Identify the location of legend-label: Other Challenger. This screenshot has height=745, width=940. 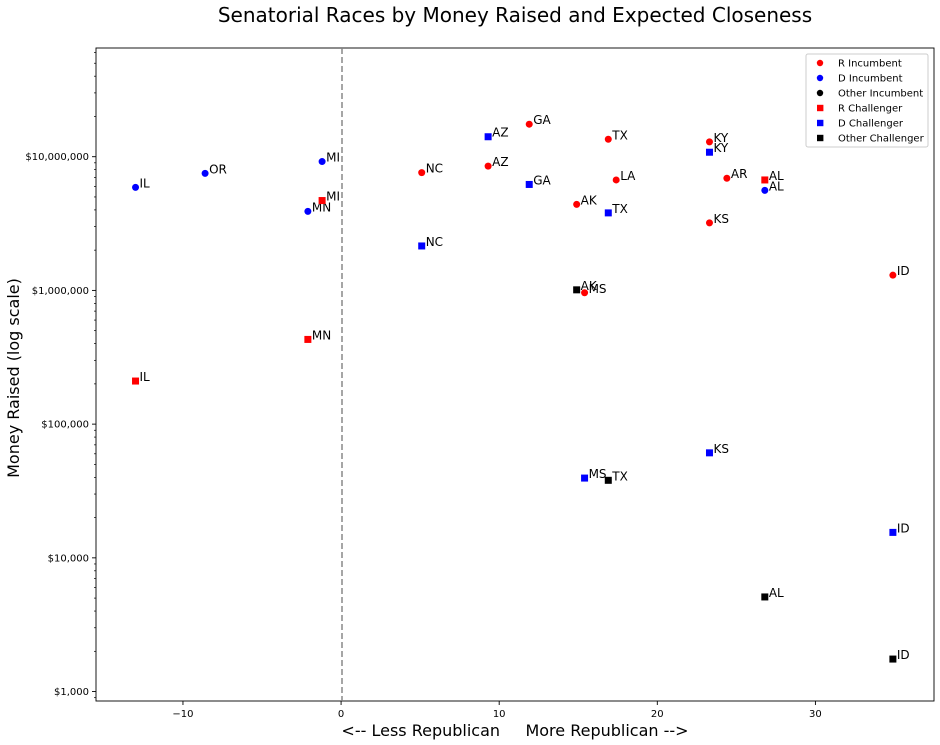
(881, 139).